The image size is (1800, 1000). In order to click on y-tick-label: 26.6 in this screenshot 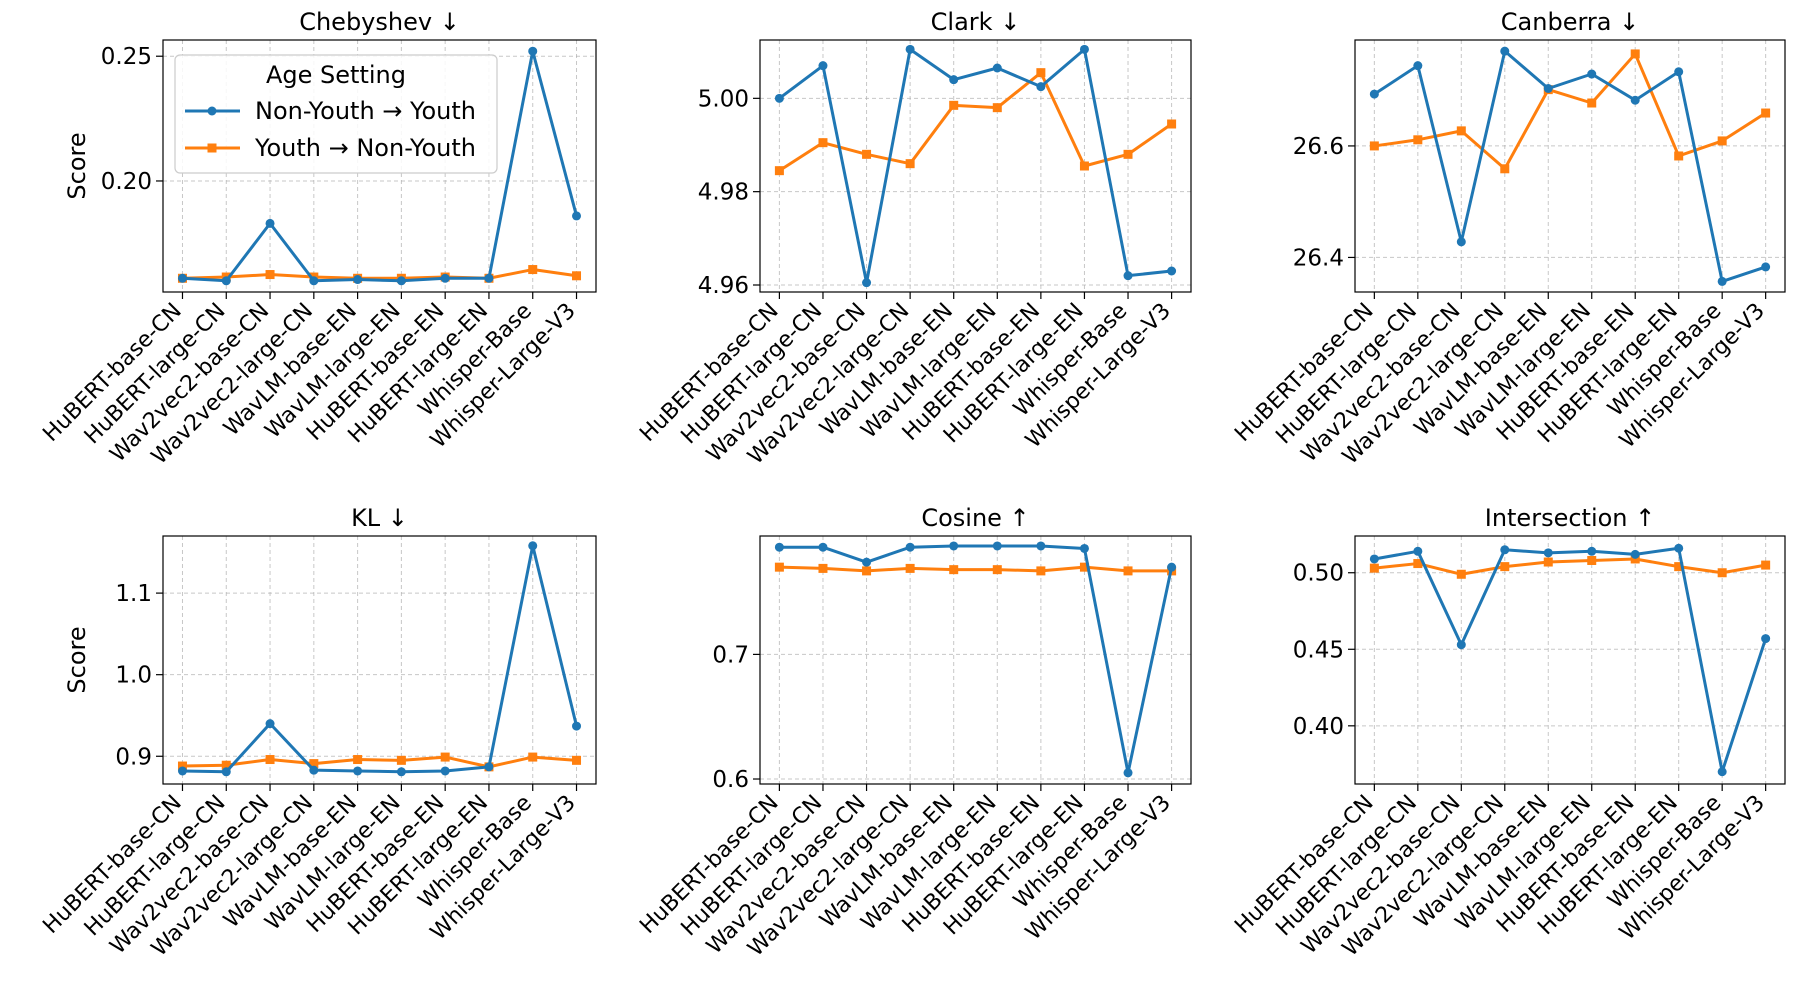, I will do `click(1318, 147)`.